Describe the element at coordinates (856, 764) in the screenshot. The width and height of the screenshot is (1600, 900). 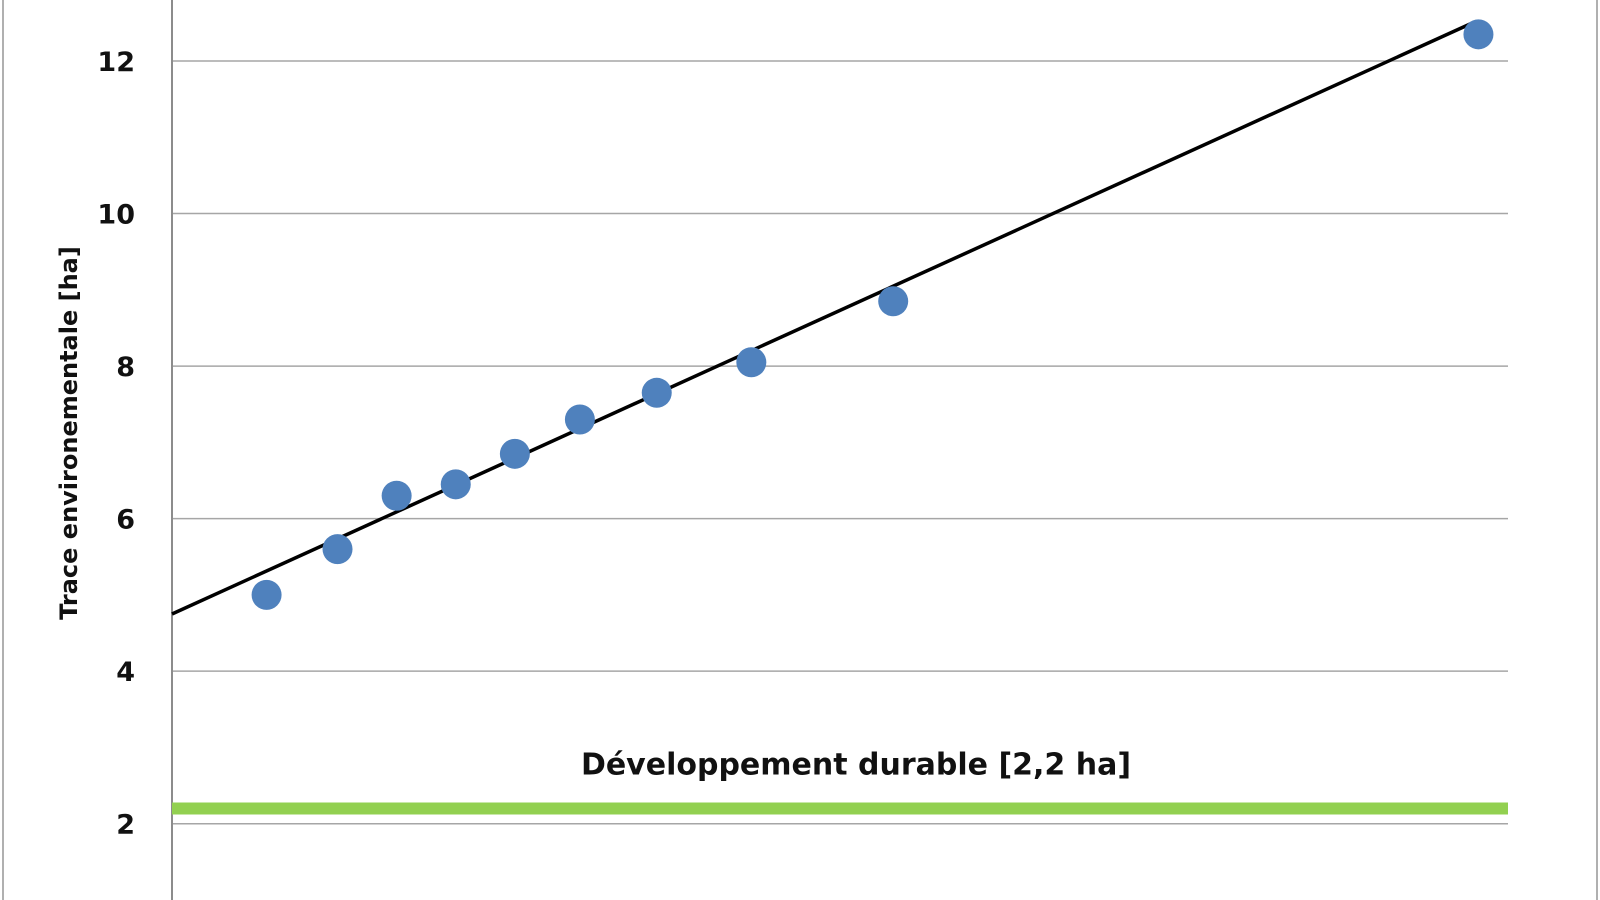
I see `reference-line-label: Développement durable [2,2 ha]` at that location.